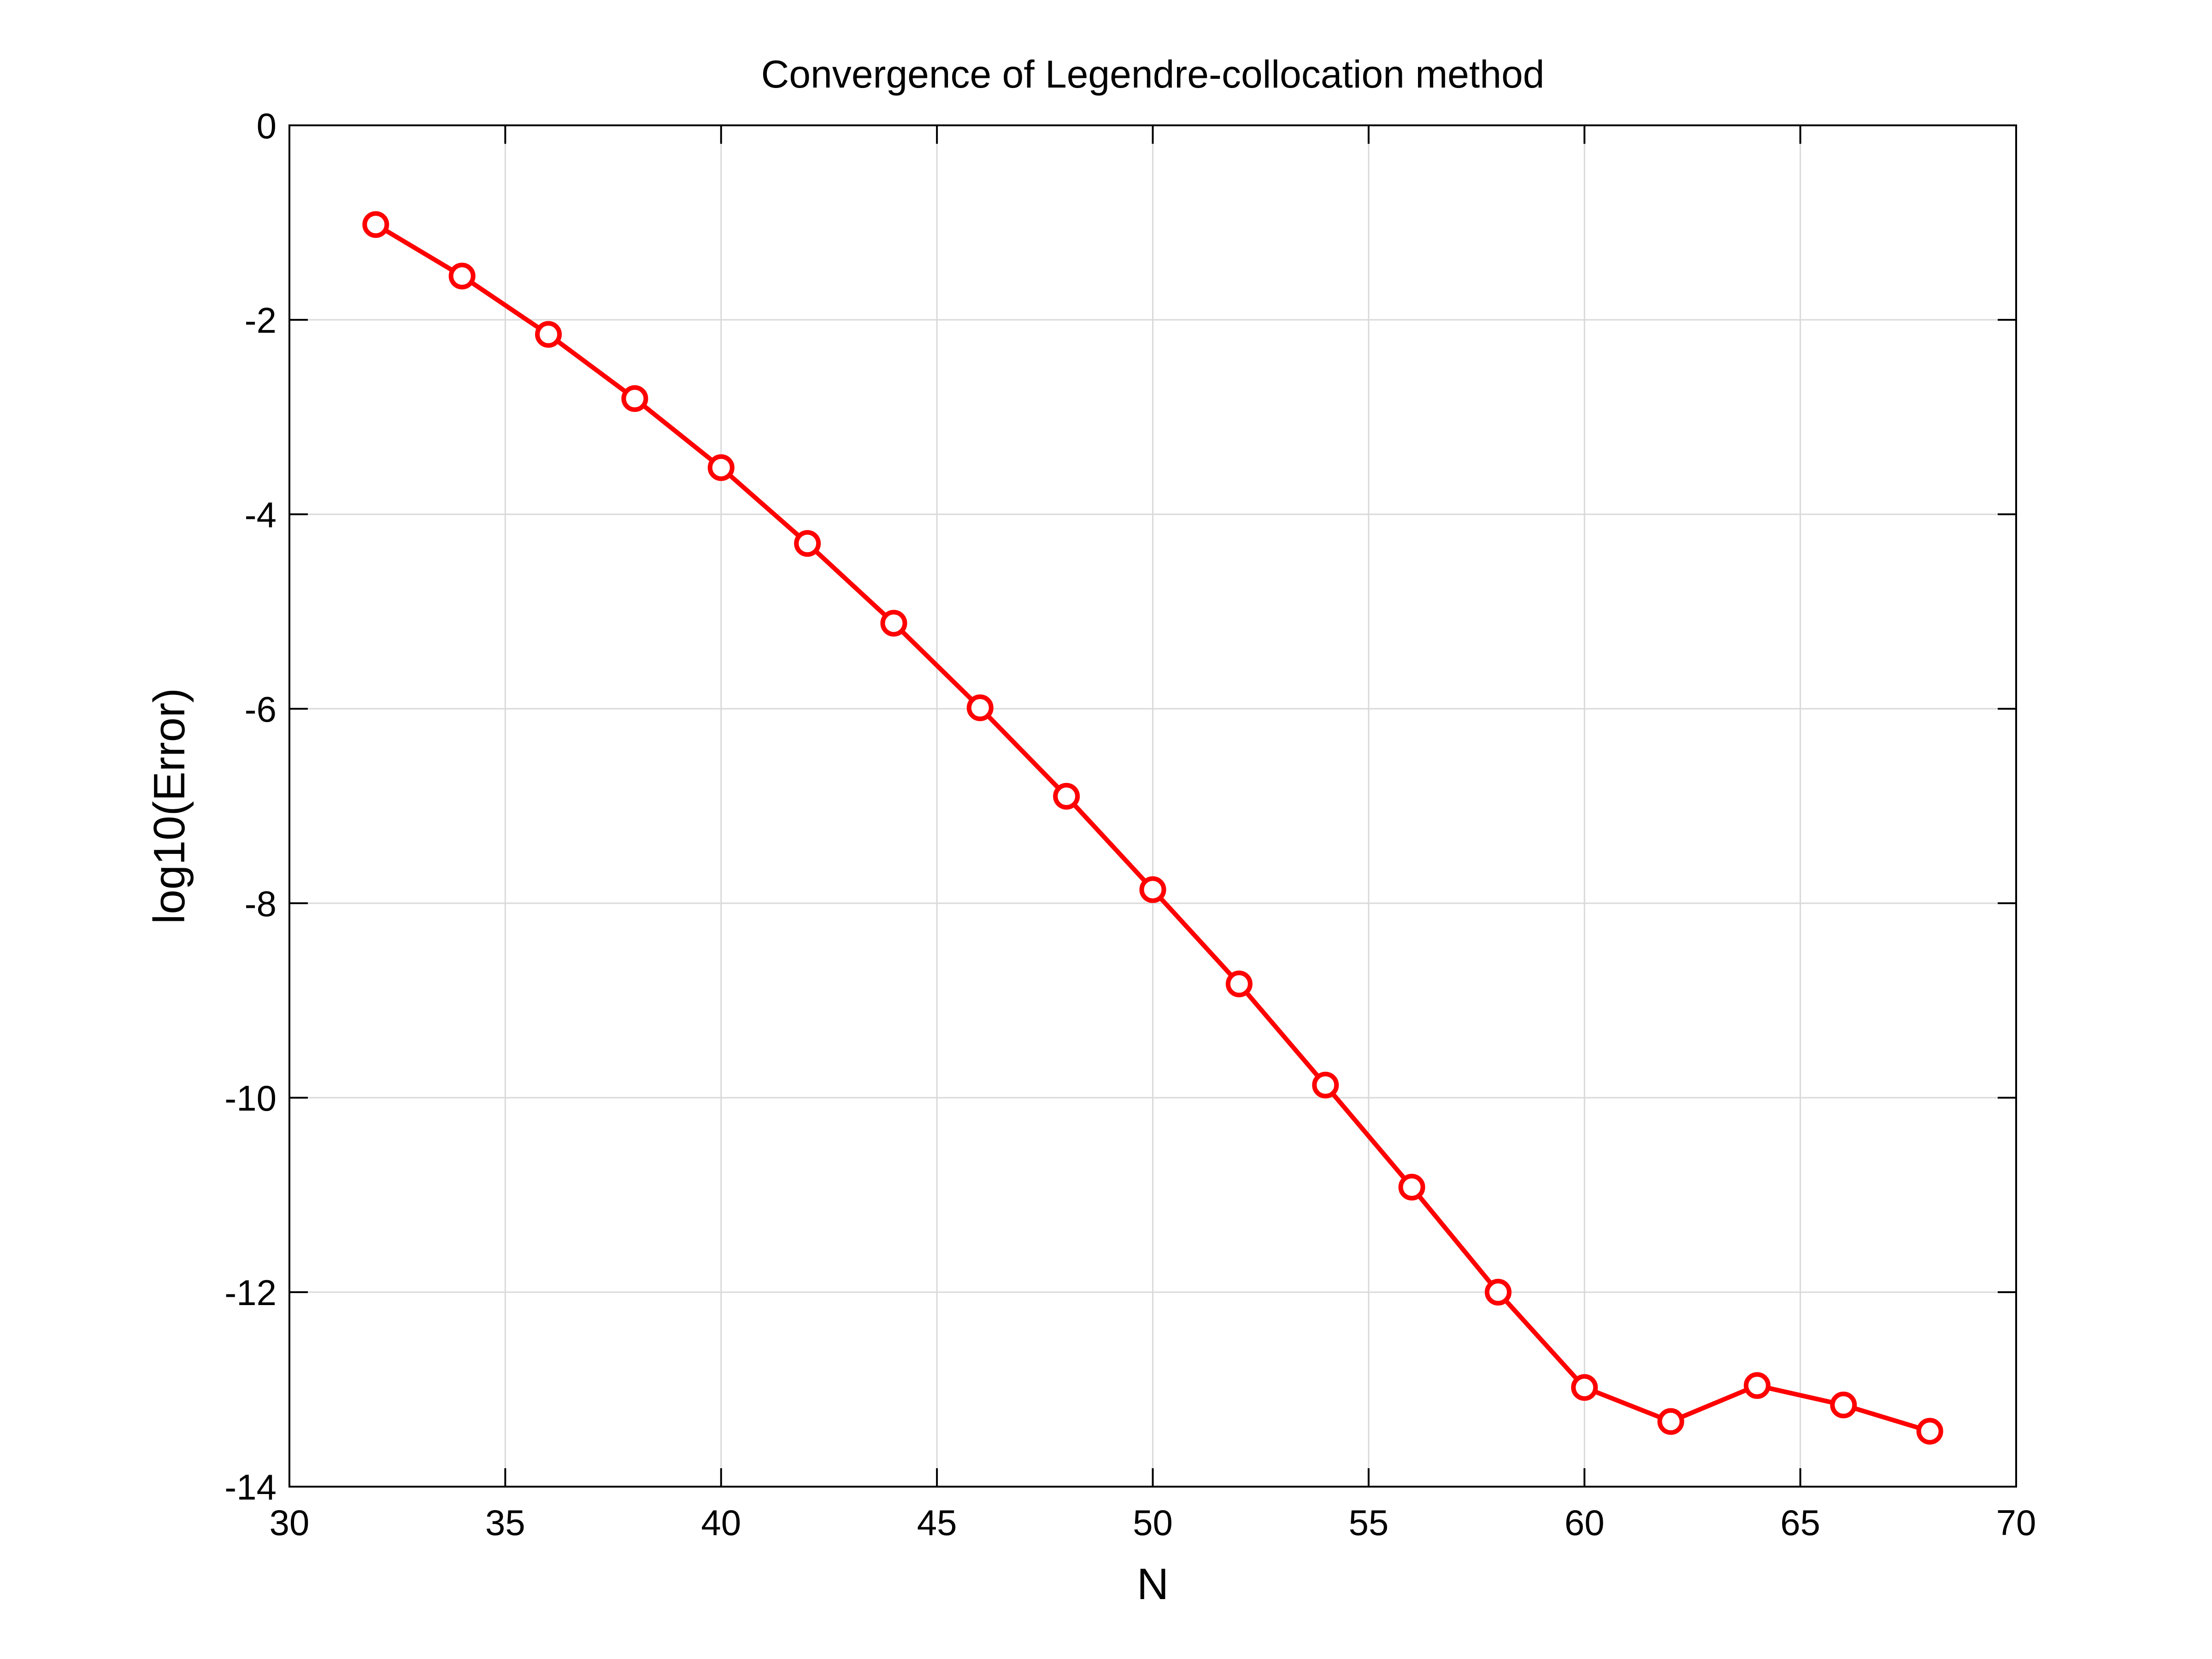  I want to click on y-tick-label: -10, so click(250, 1098).